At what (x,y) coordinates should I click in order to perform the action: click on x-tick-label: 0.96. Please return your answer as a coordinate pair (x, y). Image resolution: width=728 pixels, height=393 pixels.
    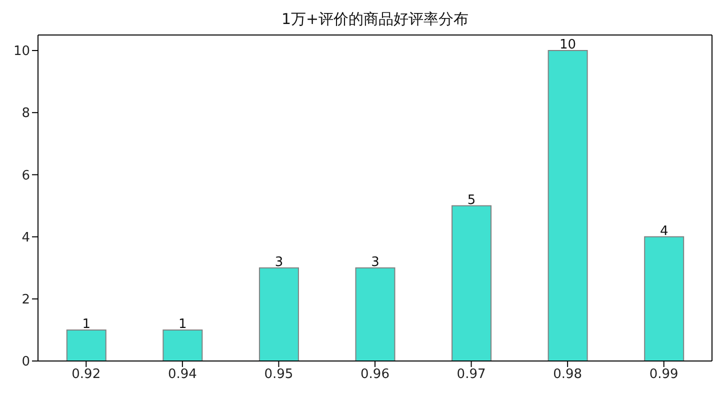
    Looking at the image, I should click on (375, 374).